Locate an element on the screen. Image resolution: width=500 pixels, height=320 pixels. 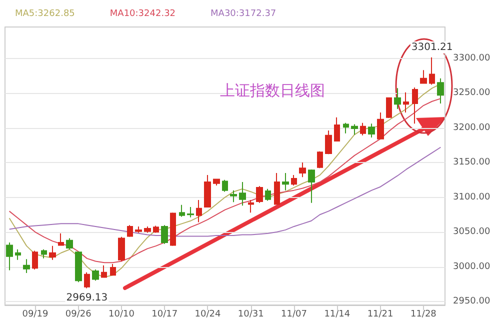
y-tick-label: 3250.00 is located at coordinates (471, 93).